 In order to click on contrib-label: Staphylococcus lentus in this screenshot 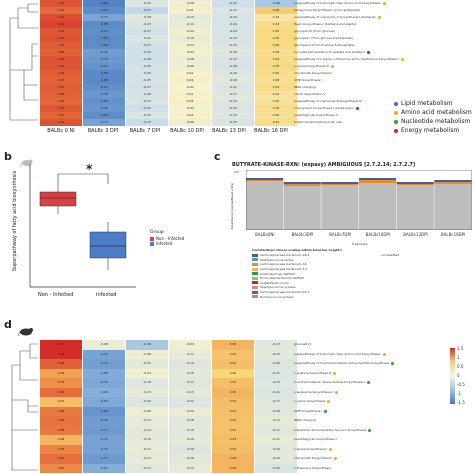, I will do `click(277, 259)`.